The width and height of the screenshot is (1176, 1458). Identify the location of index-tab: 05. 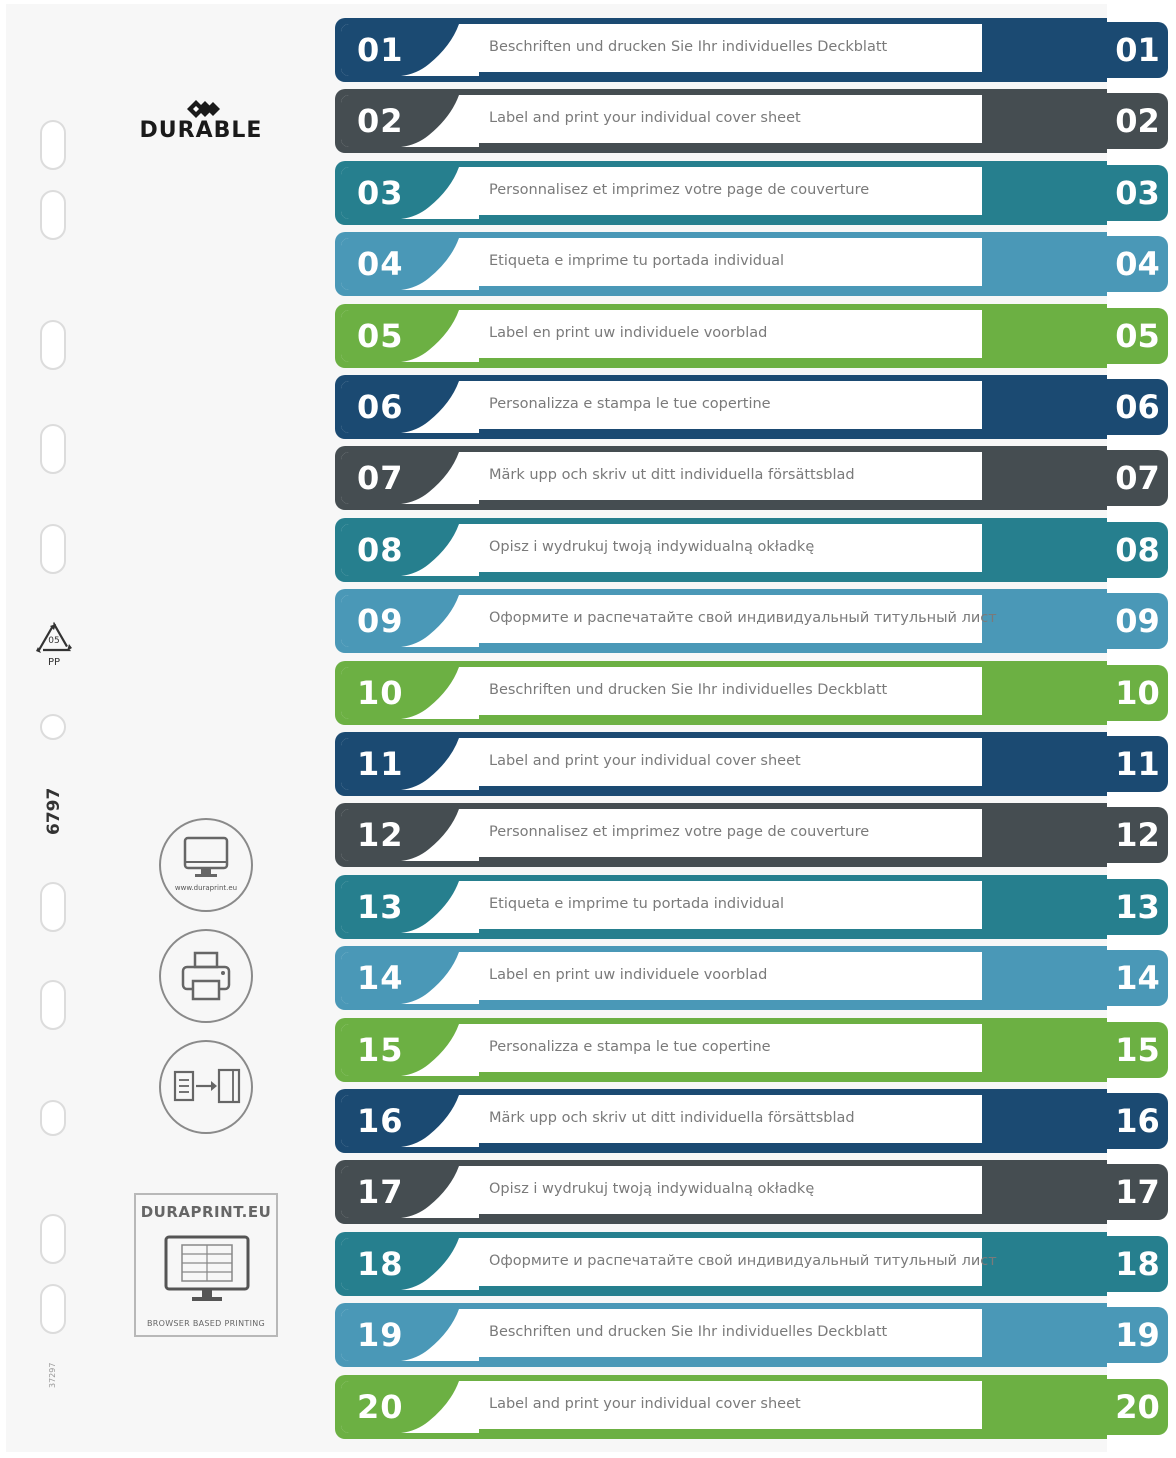
(1137, 336).